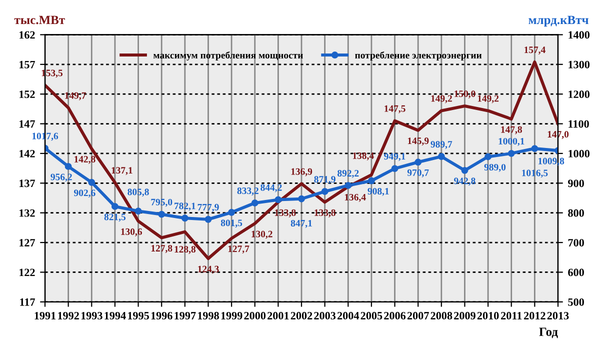  I want to click on y-tick-label: 132, so click(27, 213).